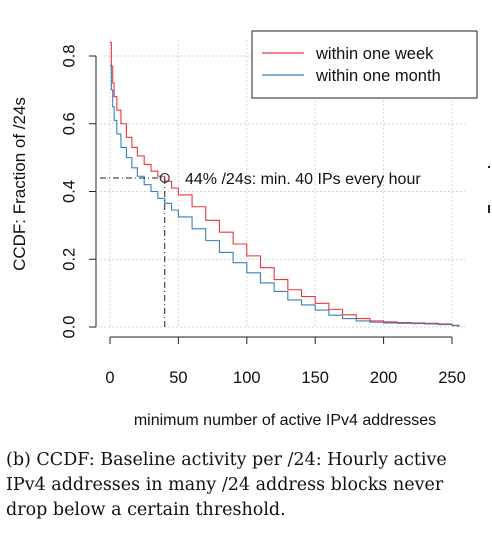 The image size is (492, 539). What do you see at coordinates (69, 259) in the screenshot?
I see `y-tick-label: 0.2` at bounding box center [69, 259].